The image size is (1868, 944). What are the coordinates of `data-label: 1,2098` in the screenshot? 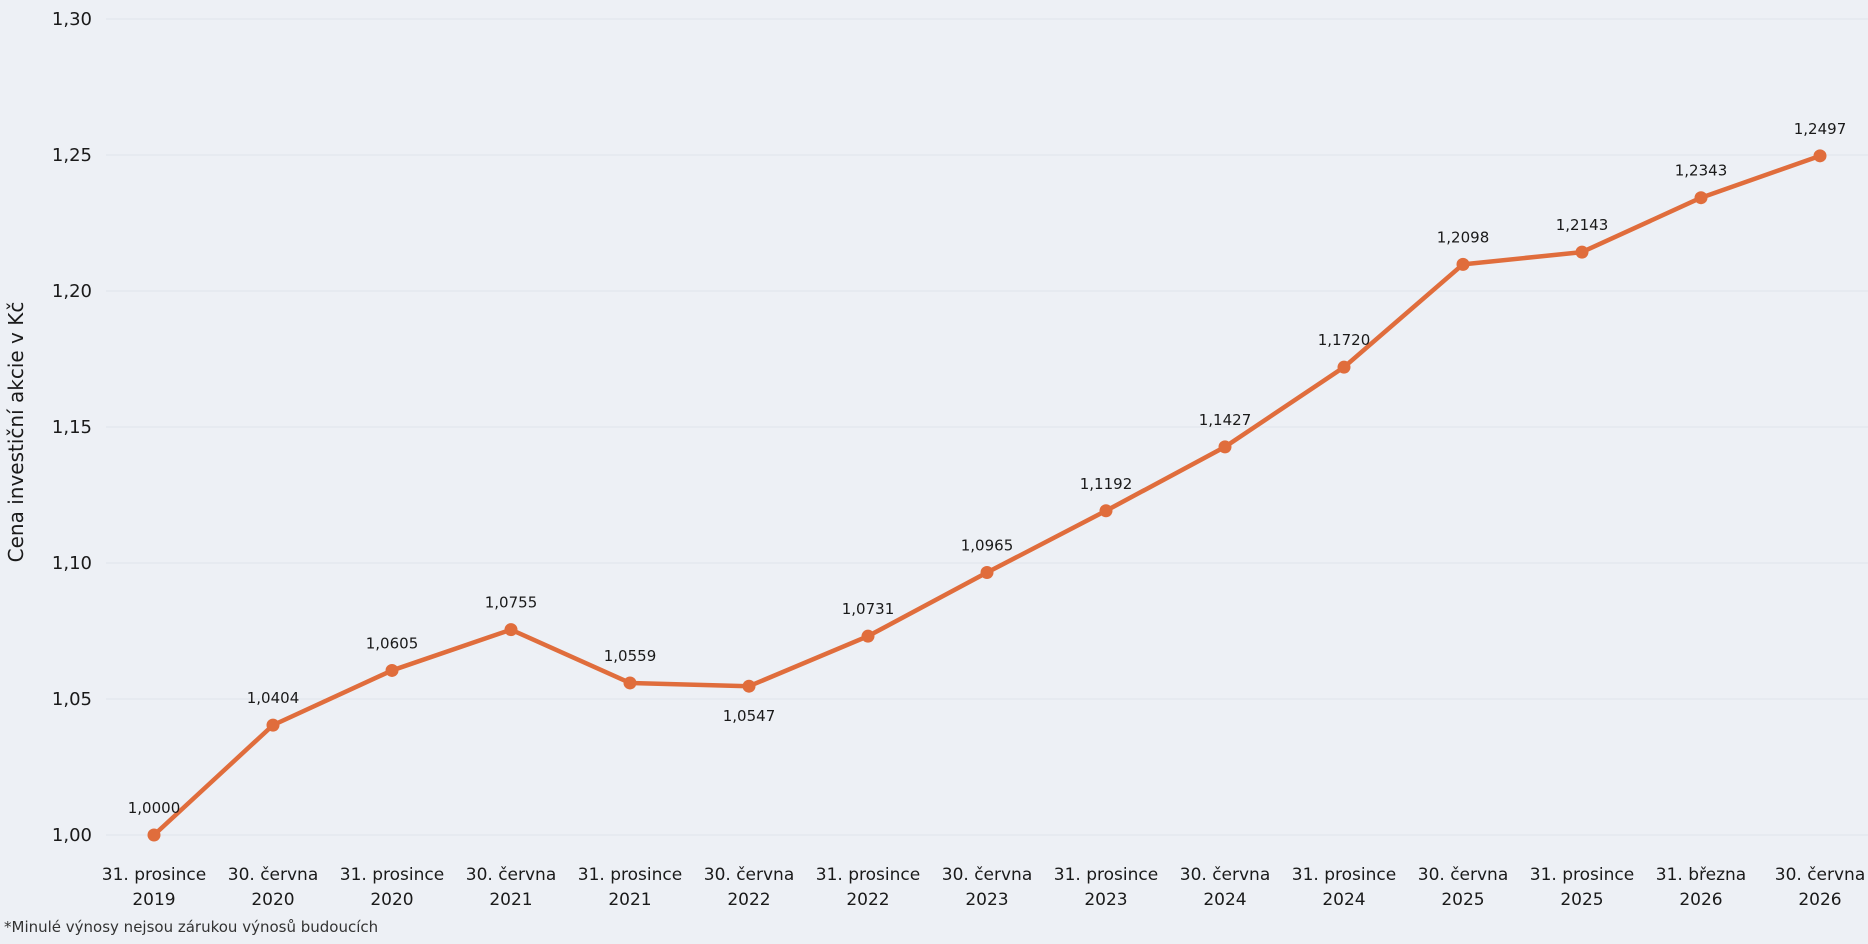 It's located at (1463, 237).